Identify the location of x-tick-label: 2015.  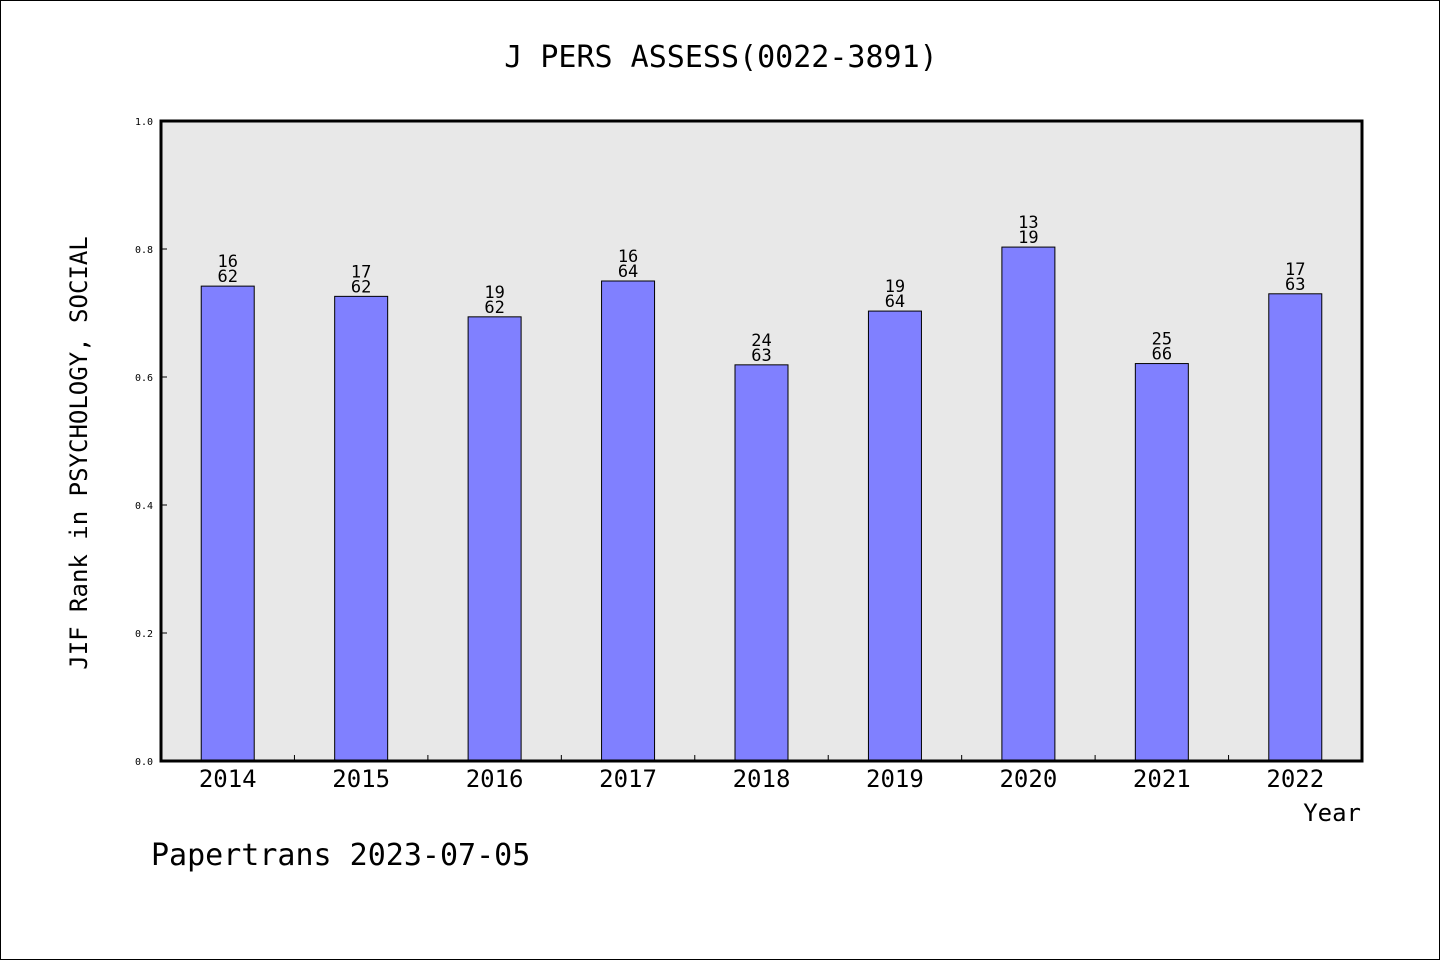
(361, 779).